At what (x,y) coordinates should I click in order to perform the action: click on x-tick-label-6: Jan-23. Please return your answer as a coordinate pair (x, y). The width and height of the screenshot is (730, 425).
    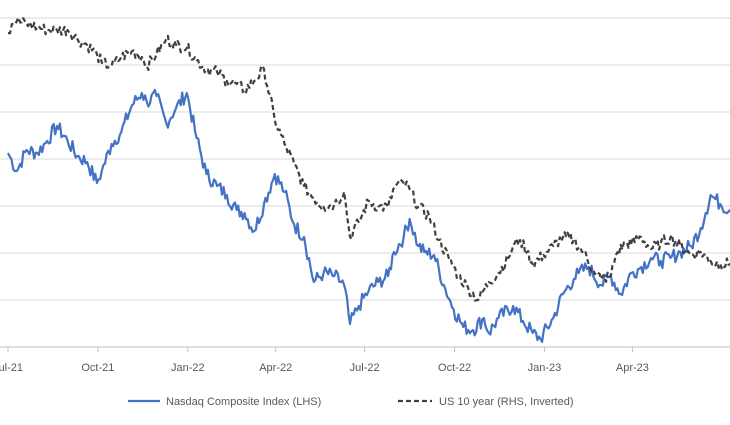
    Looking at the image, I should click on (545, 368).